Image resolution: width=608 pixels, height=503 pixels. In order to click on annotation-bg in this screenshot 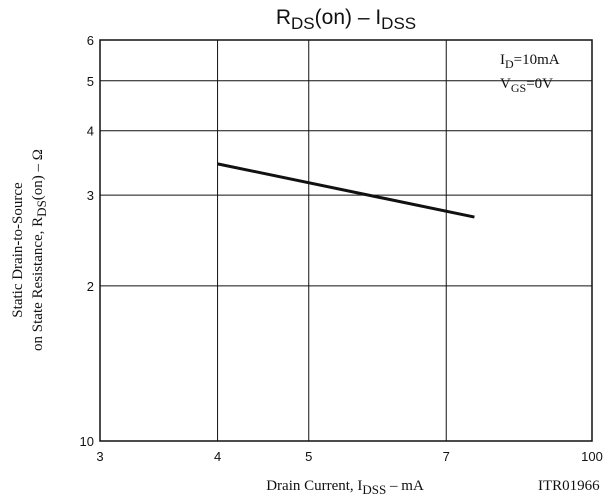, I will do `click(540, 70)`.